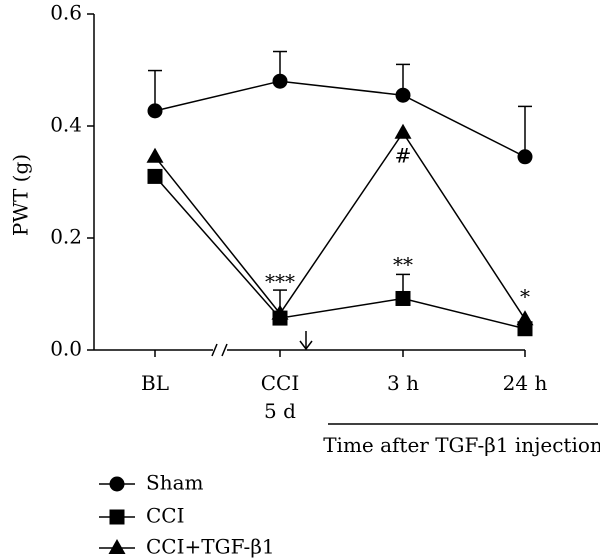 This screenshot has height=560, width=600. What do you see at coordinates (66, 237) in the screenshot?
I see `y-tick-label: 0.2` at bounding box center [66, 237].